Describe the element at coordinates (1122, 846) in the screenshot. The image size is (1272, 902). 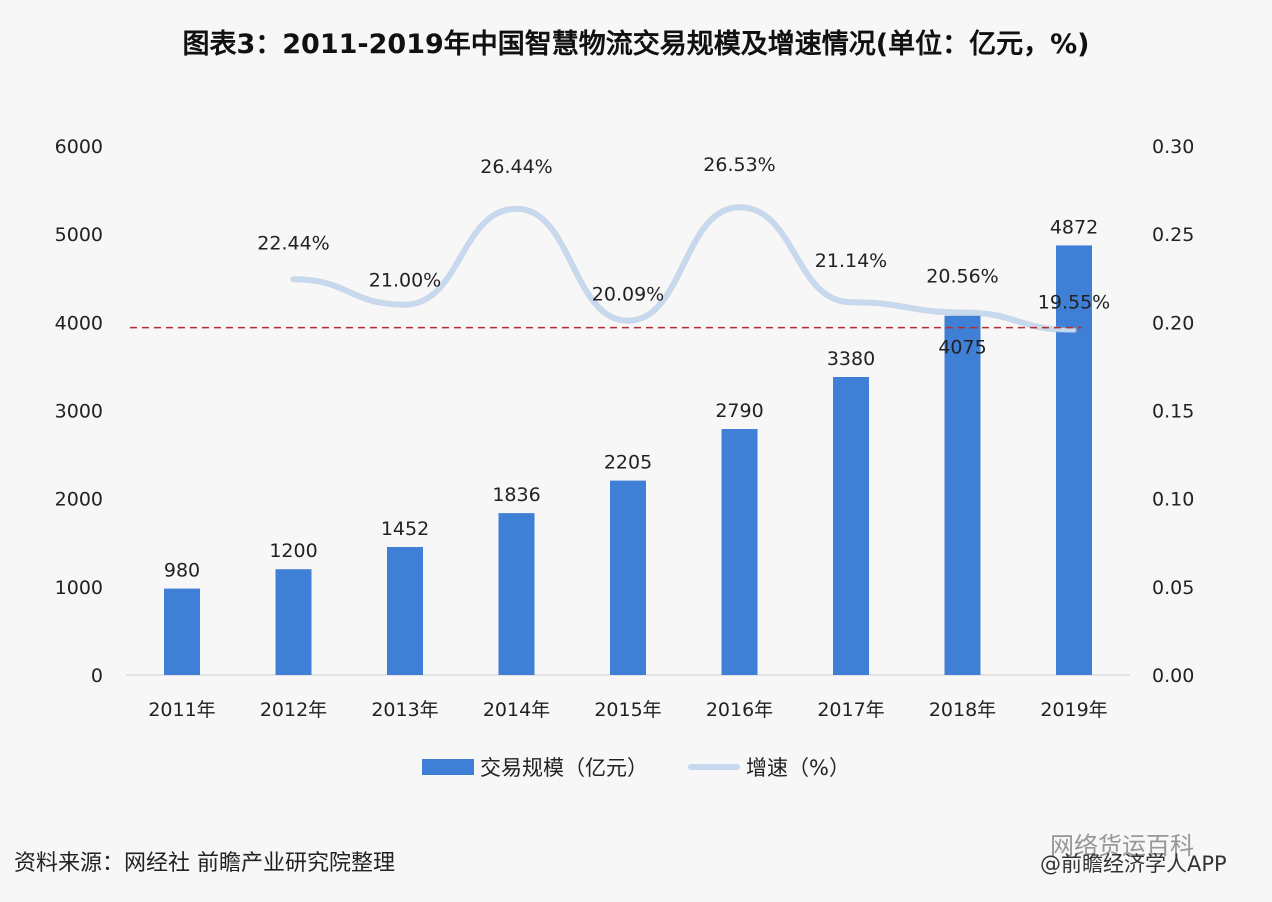
I see `watermark-text: 网络货运百科` at that location.